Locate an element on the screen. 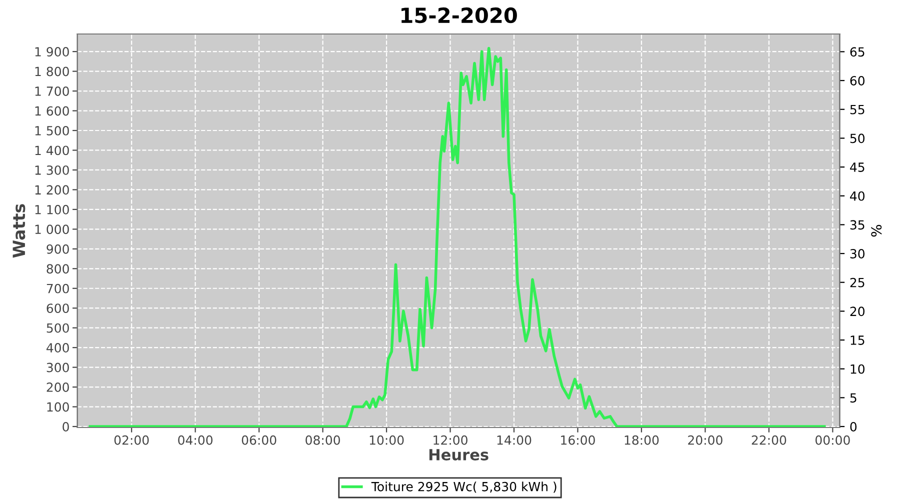 The width and height of the screenshot is (900, 500). legend-label: Toiture 2925 Wc( 5,830 kWh ) is located at coordinates (463, 487).